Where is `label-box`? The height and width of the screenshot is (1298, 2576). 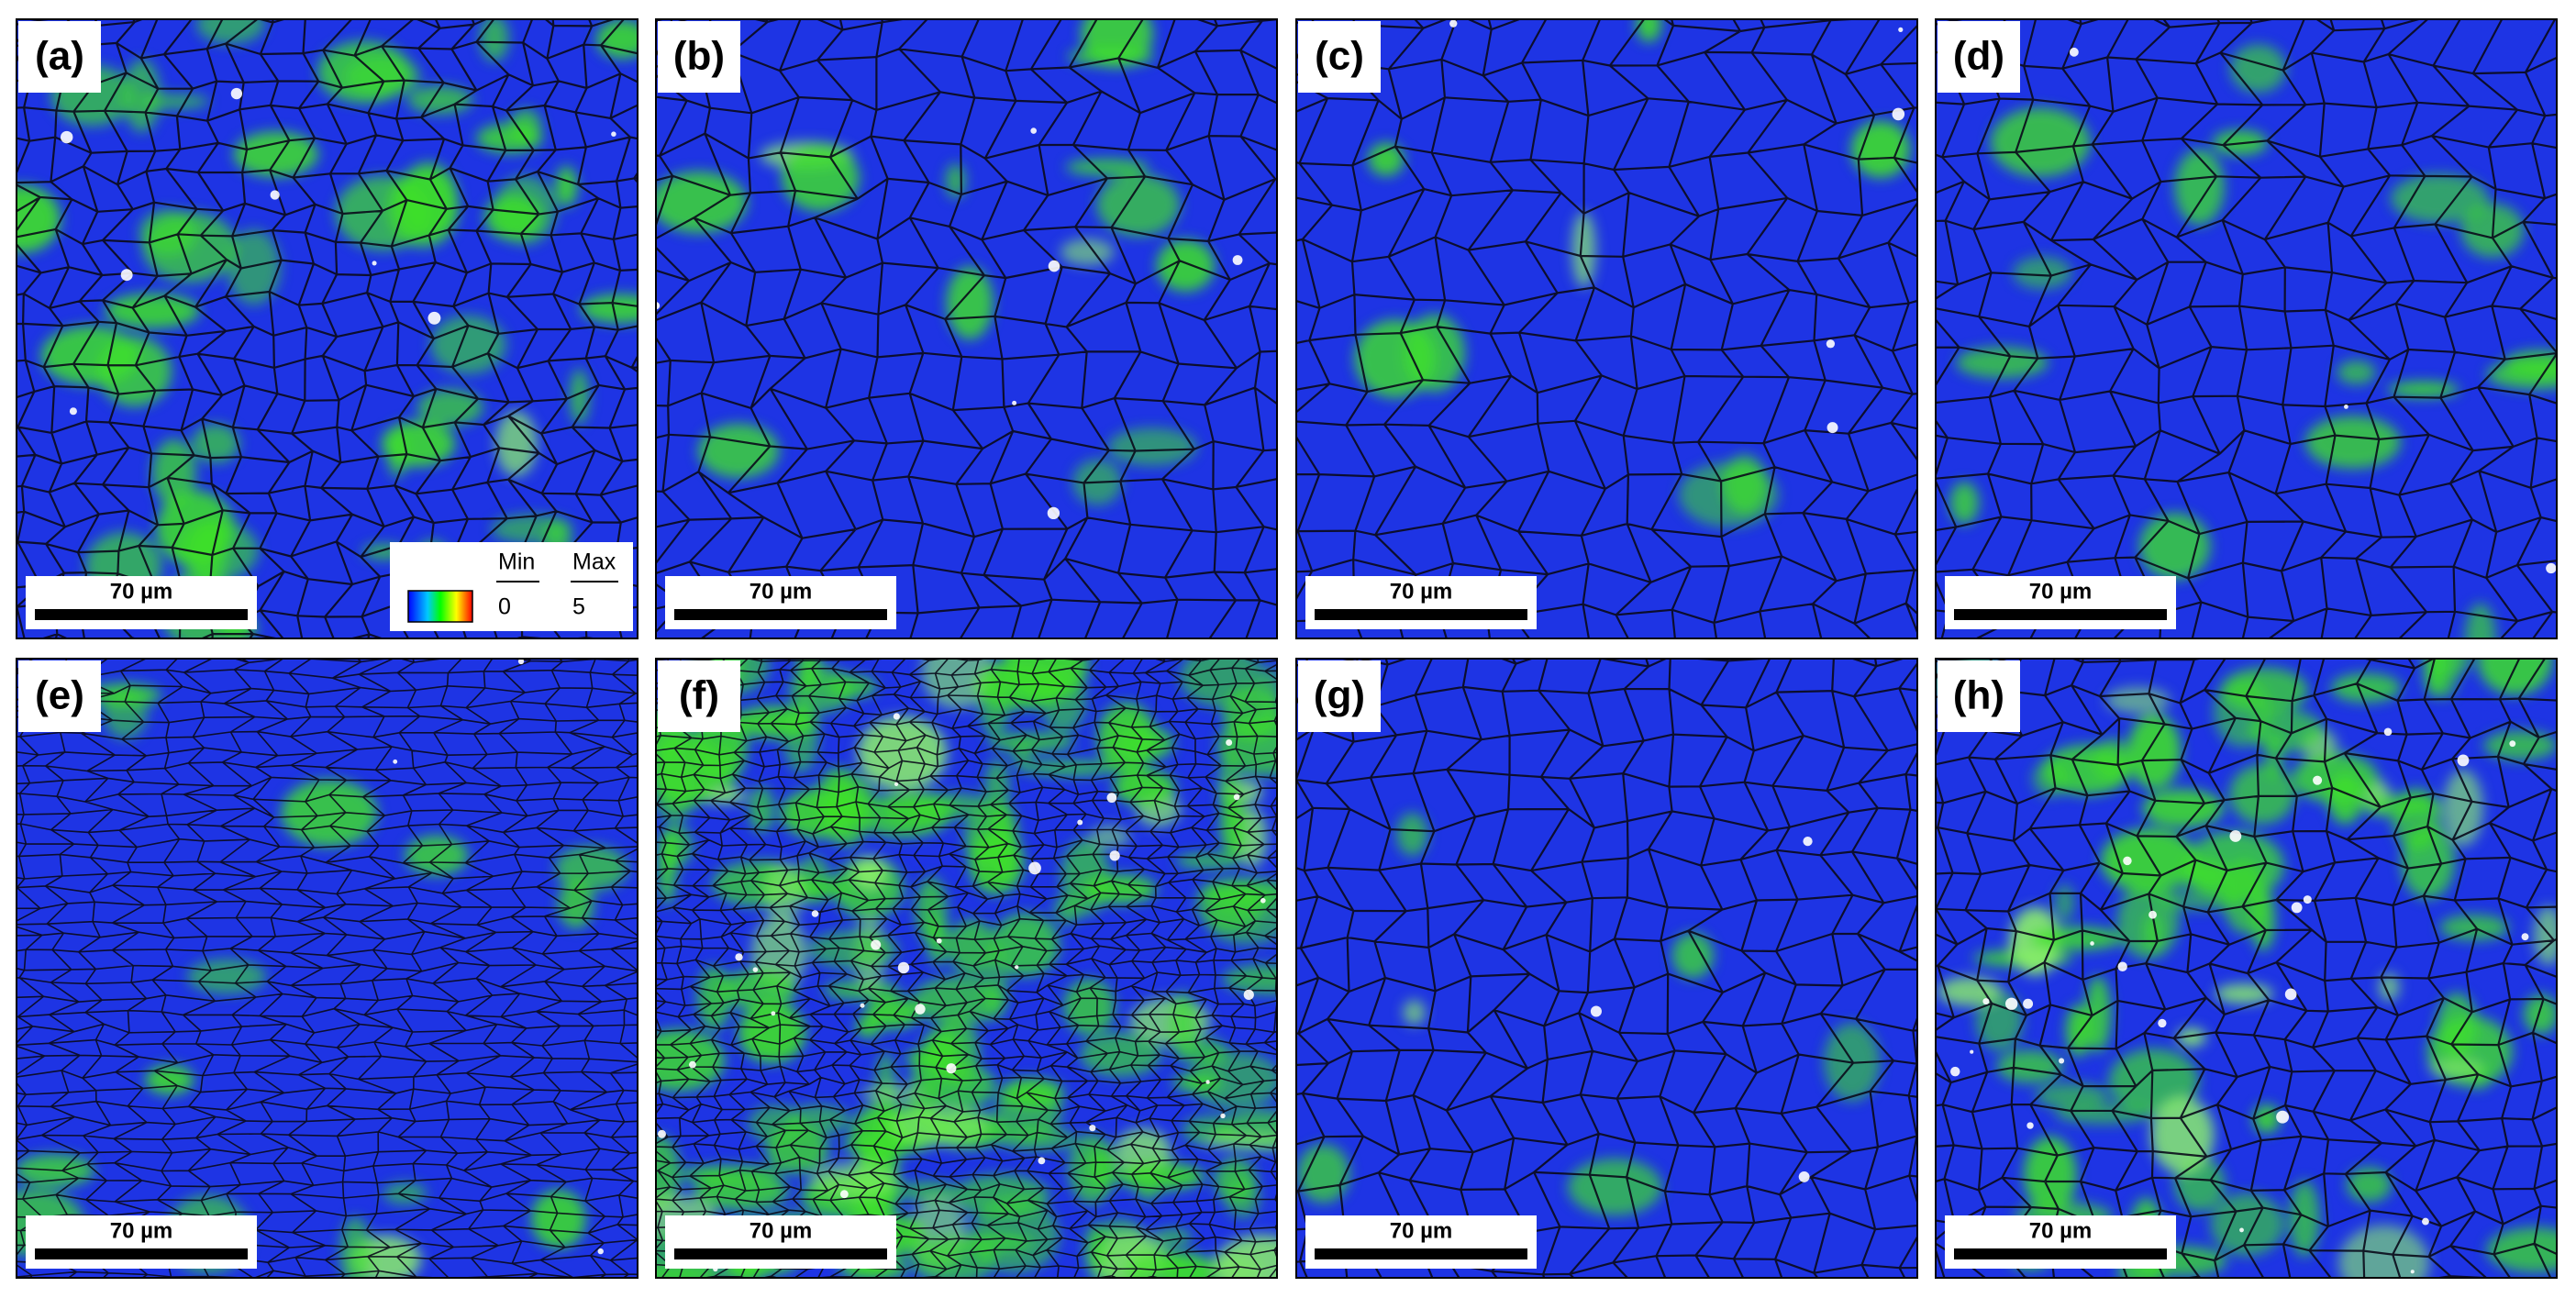 label-box is located at coordinates (1979, 696).